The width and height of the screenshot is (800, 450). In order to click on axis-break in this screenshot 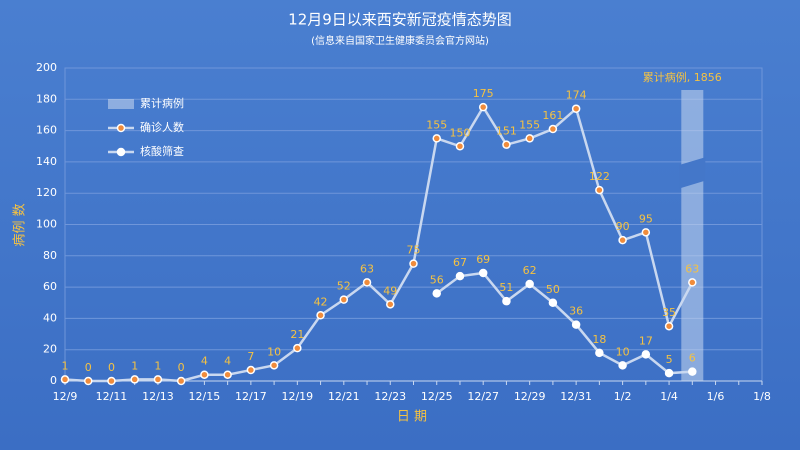, I will do `click(692, 173)`.